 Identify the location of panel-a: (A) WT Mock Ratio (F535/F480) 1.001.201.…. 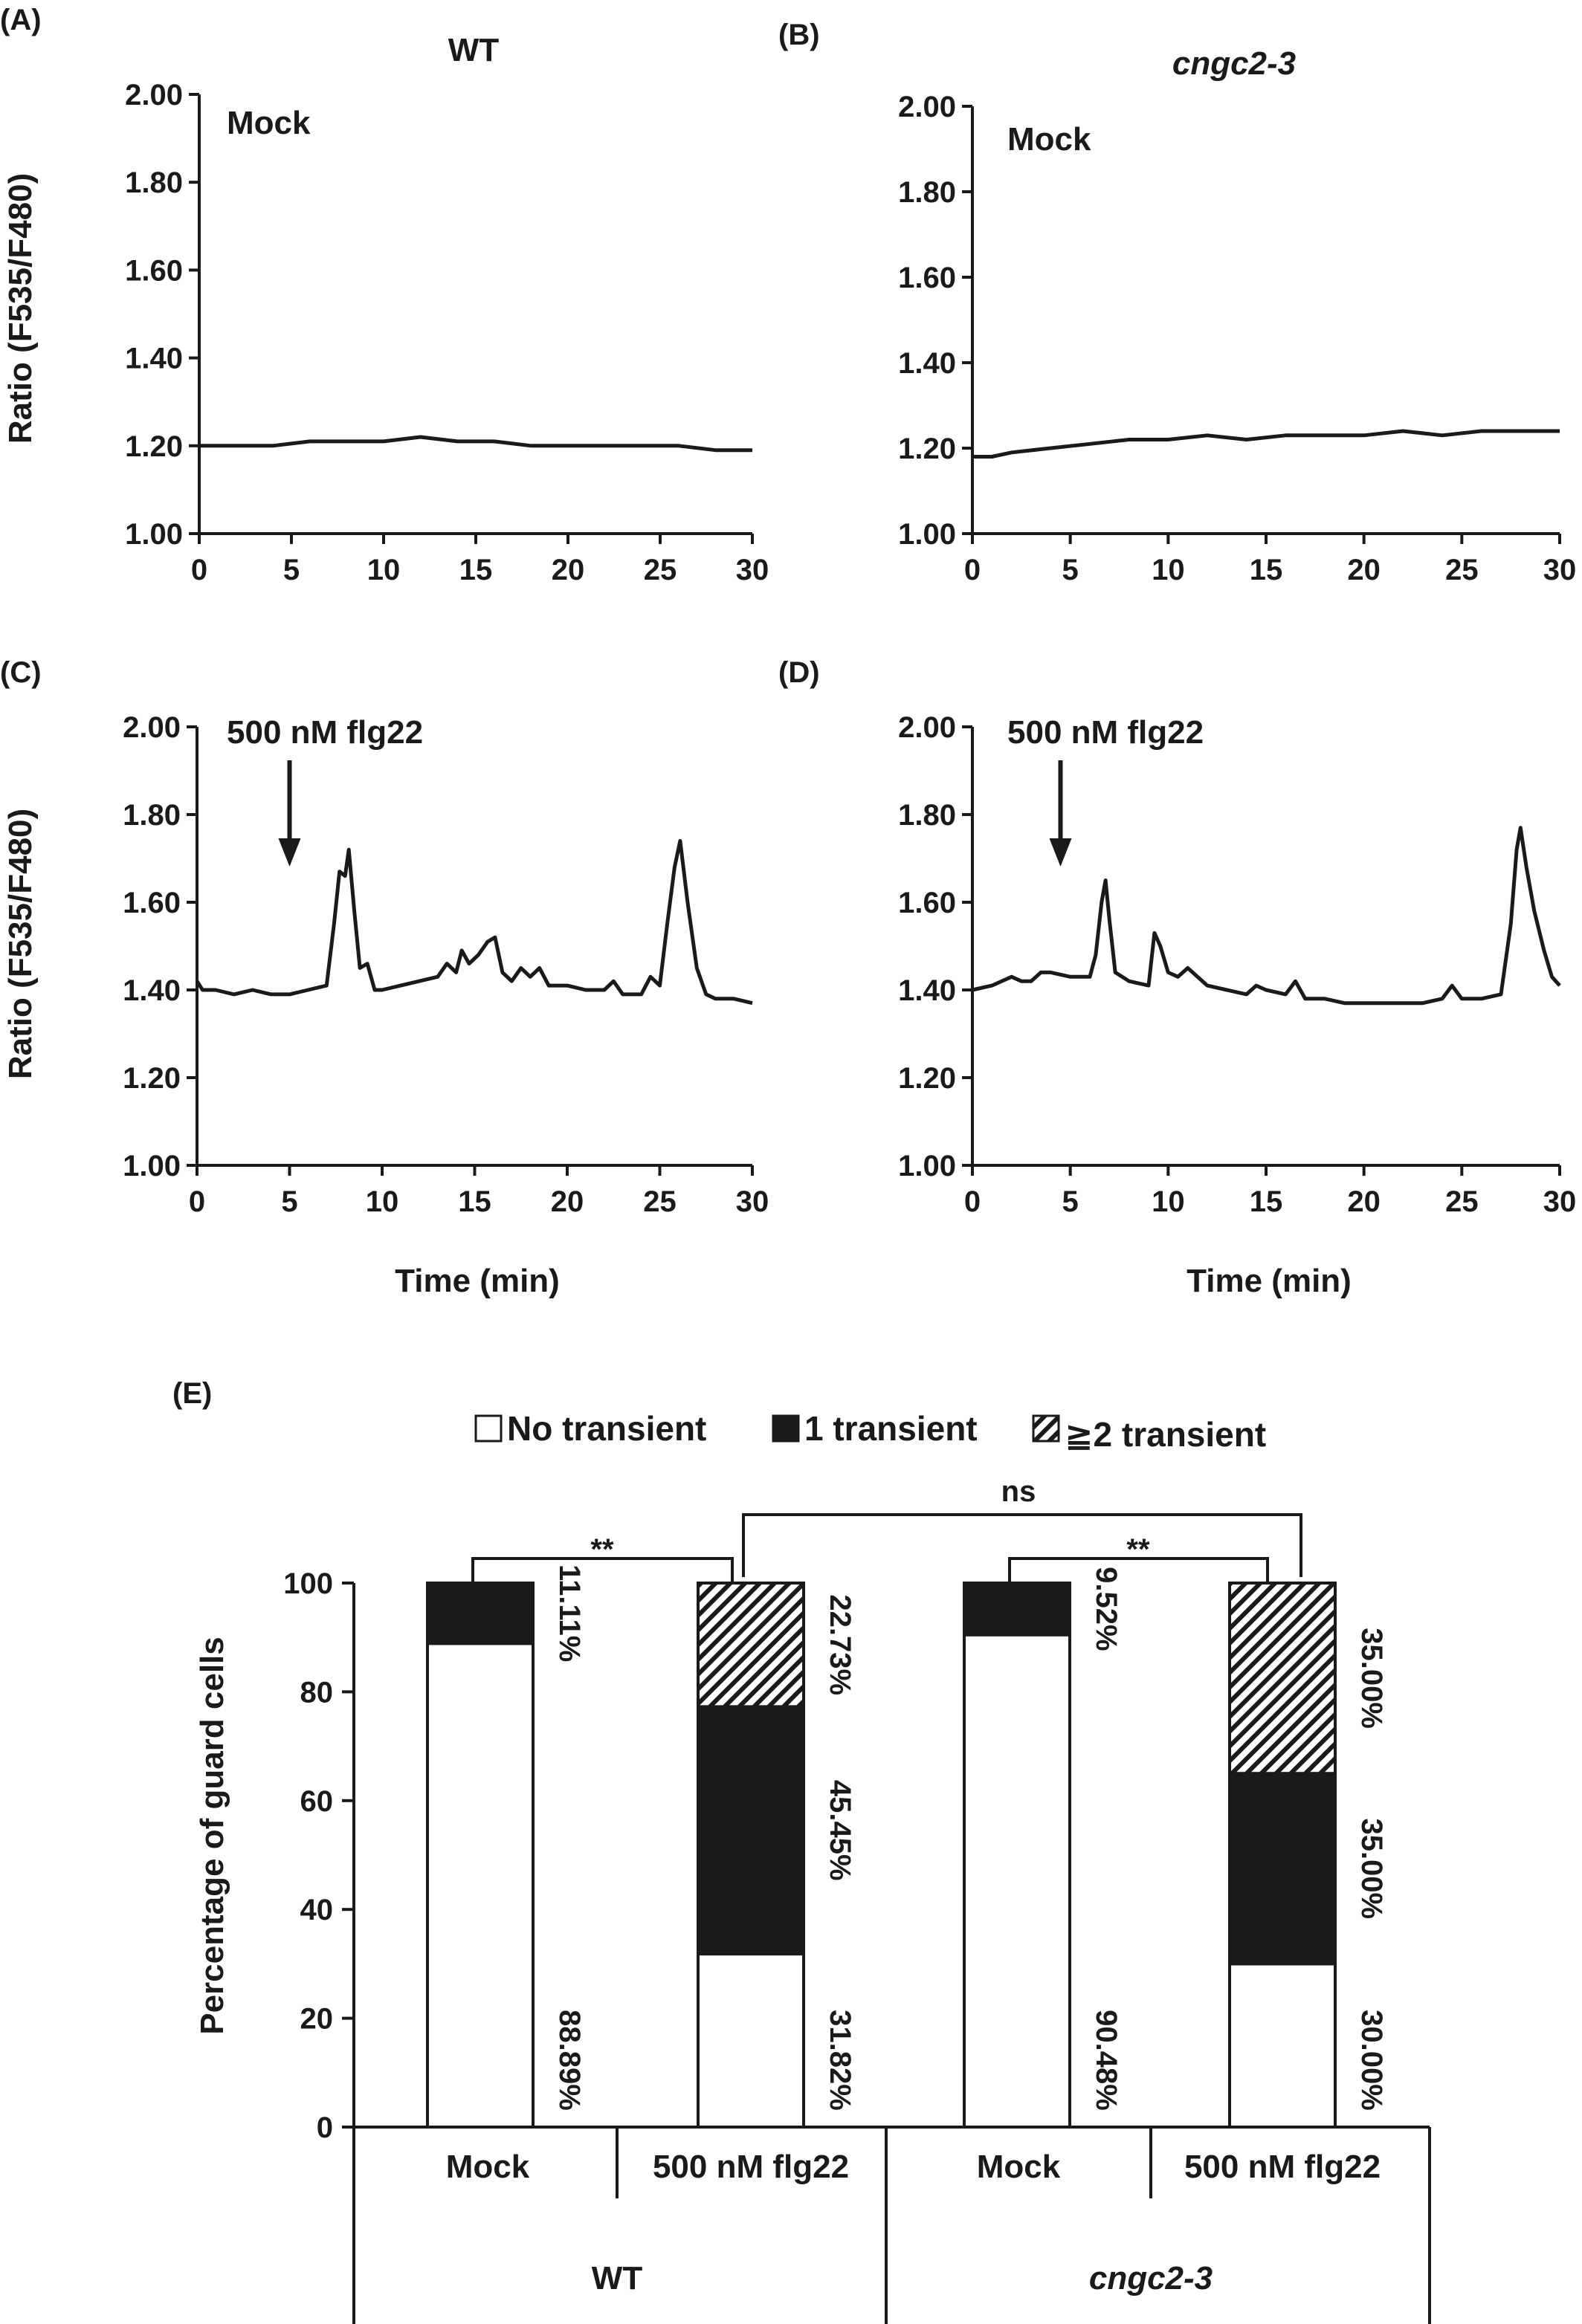
(385, 295).